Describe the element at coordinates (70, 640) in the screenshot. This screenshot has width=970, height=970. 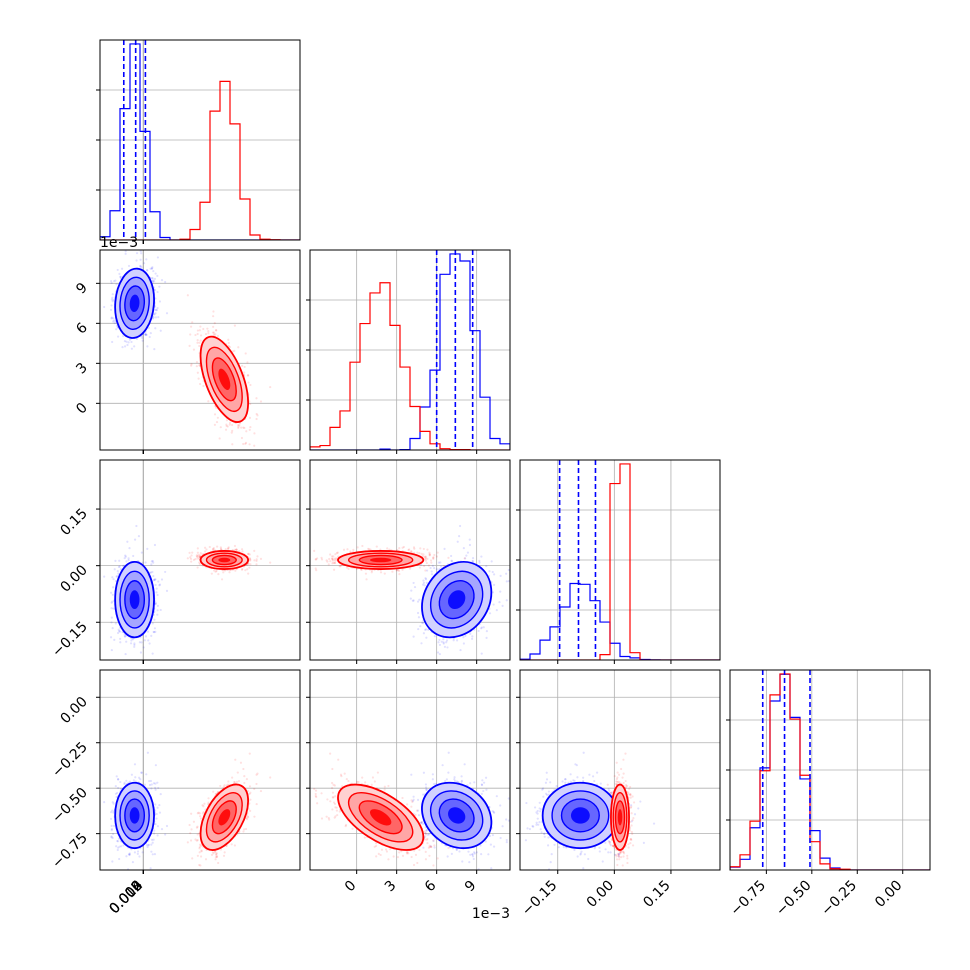
I see `y-tick-label: −0.15` at that location.